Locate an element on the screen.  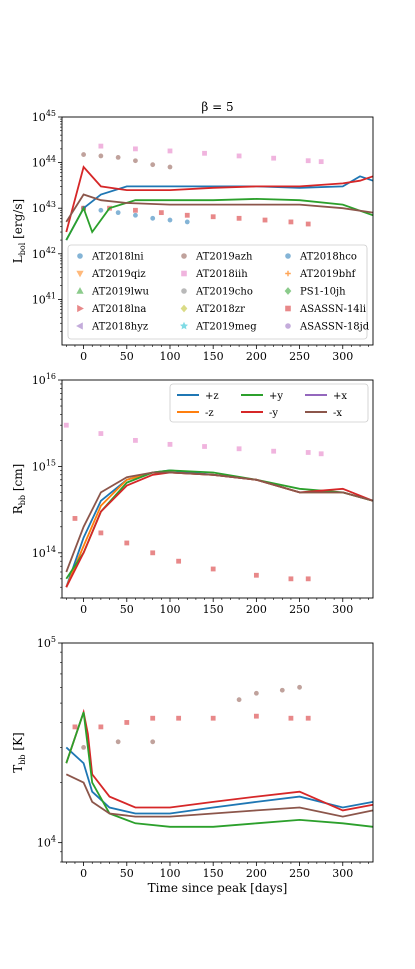
y-tick-label: 1045 is located at coordinates (44, 116).